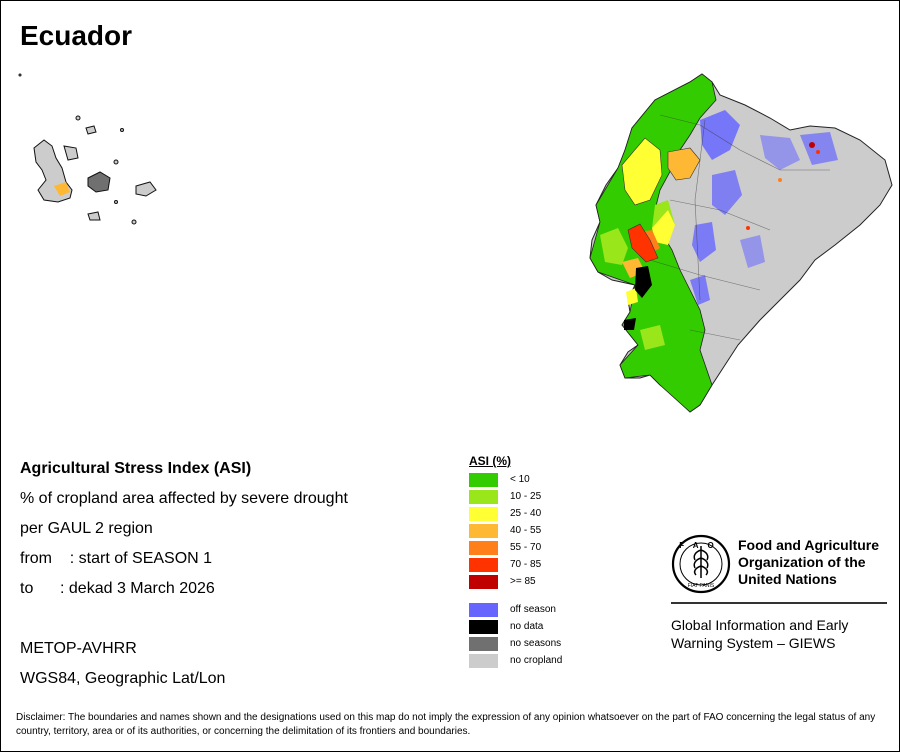  What do you see at coordinates (526, 564) in the screenshot?
I see `legend-label: 70 - 85` at bounding box center [526, 564].